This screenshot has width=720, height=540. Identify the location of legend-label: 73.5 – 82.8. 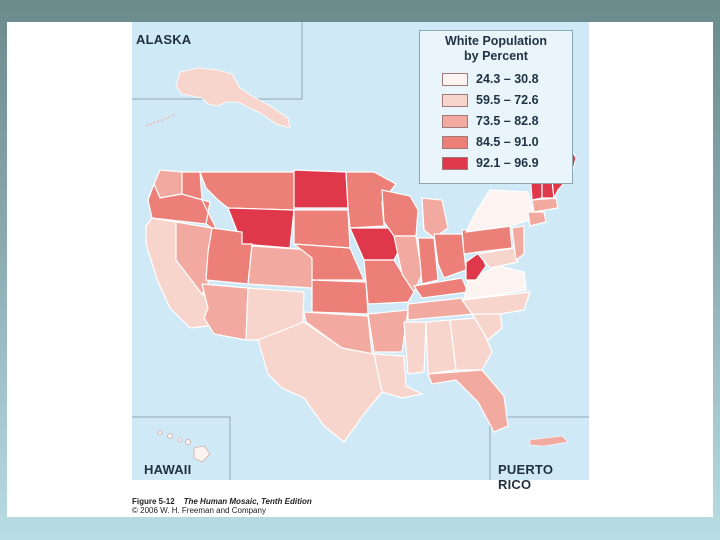
(507, 121).